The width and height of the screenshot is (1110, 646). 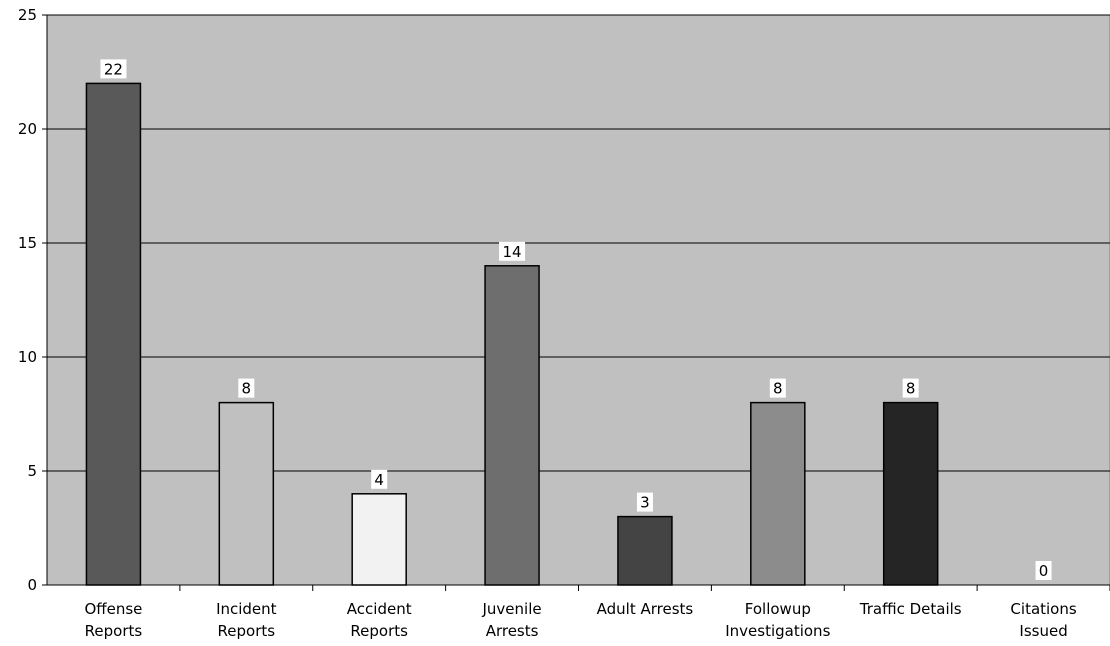 I want to click on x-category-label-line: Adult Arrests, so click(x=645, y=609).